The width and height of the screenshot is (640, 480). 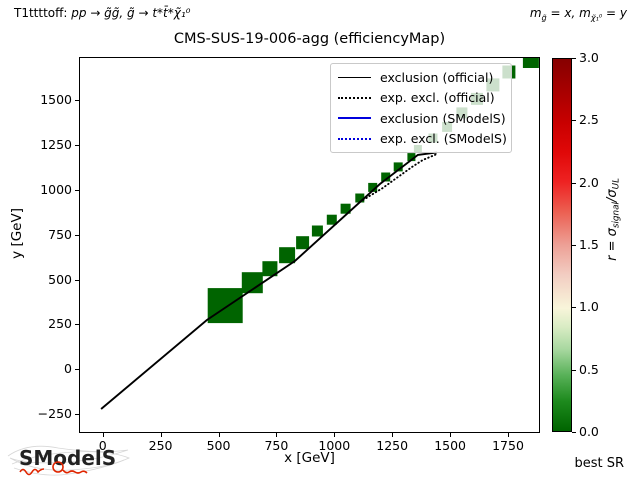 What do you see at coordinates (309, 39) in the screenshot?
I see `plot-title: CMS-SUS-19-006-agg (efficiencyMap)` at bounding box center [309, 39].